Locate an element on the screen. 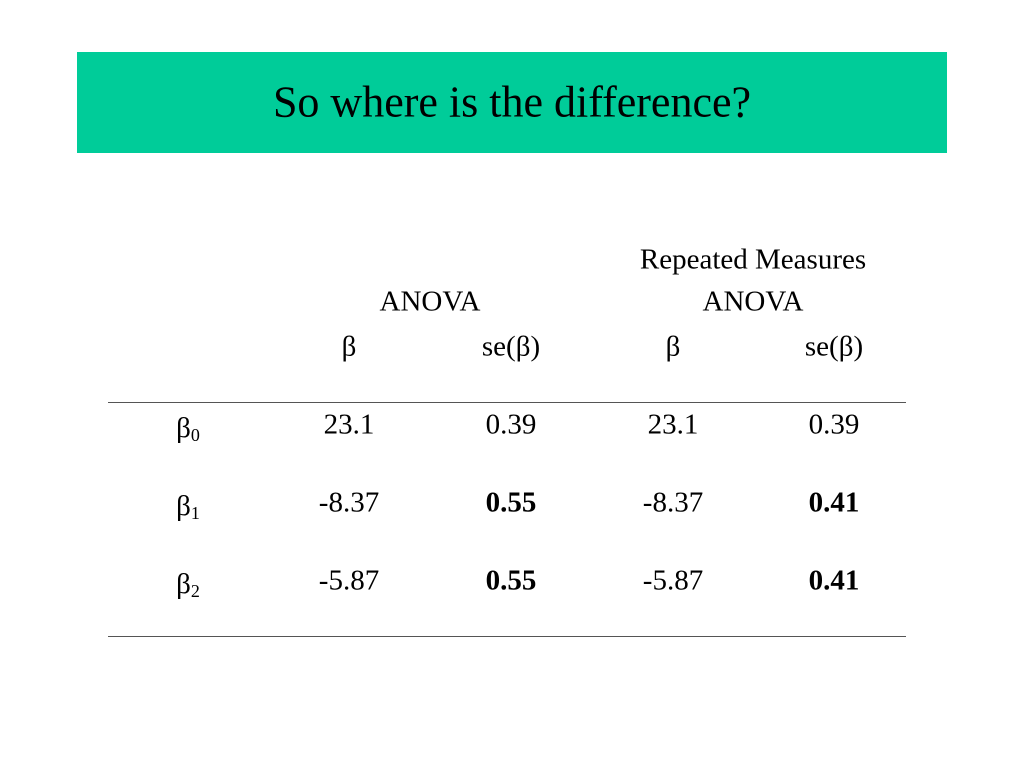 The height and width of the screenshot is (768, 1024). slide-title: So where is the difference? is located at coordinates (512, 102).